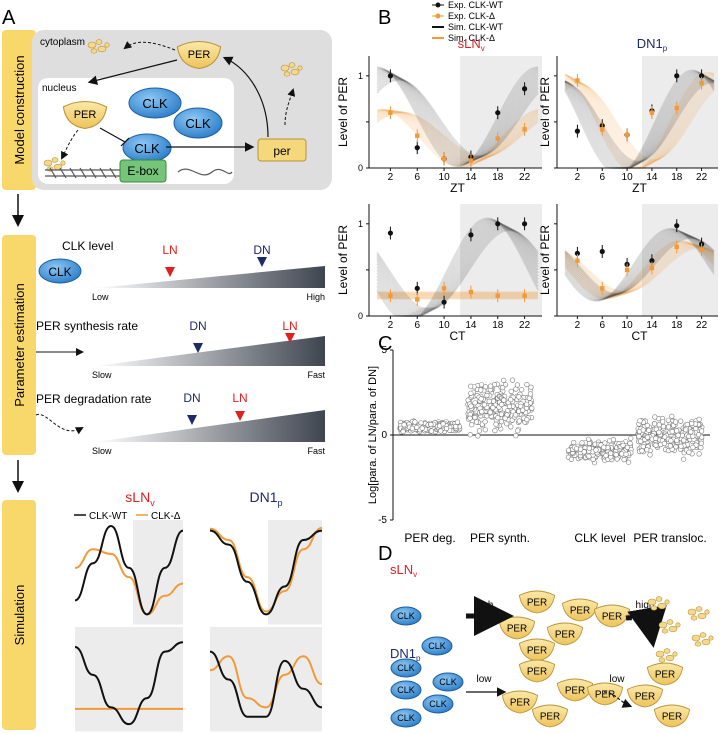  Describe the element at coordinates (578, 177) in the screenshot. I see `x-tick-label: 2` at that location.